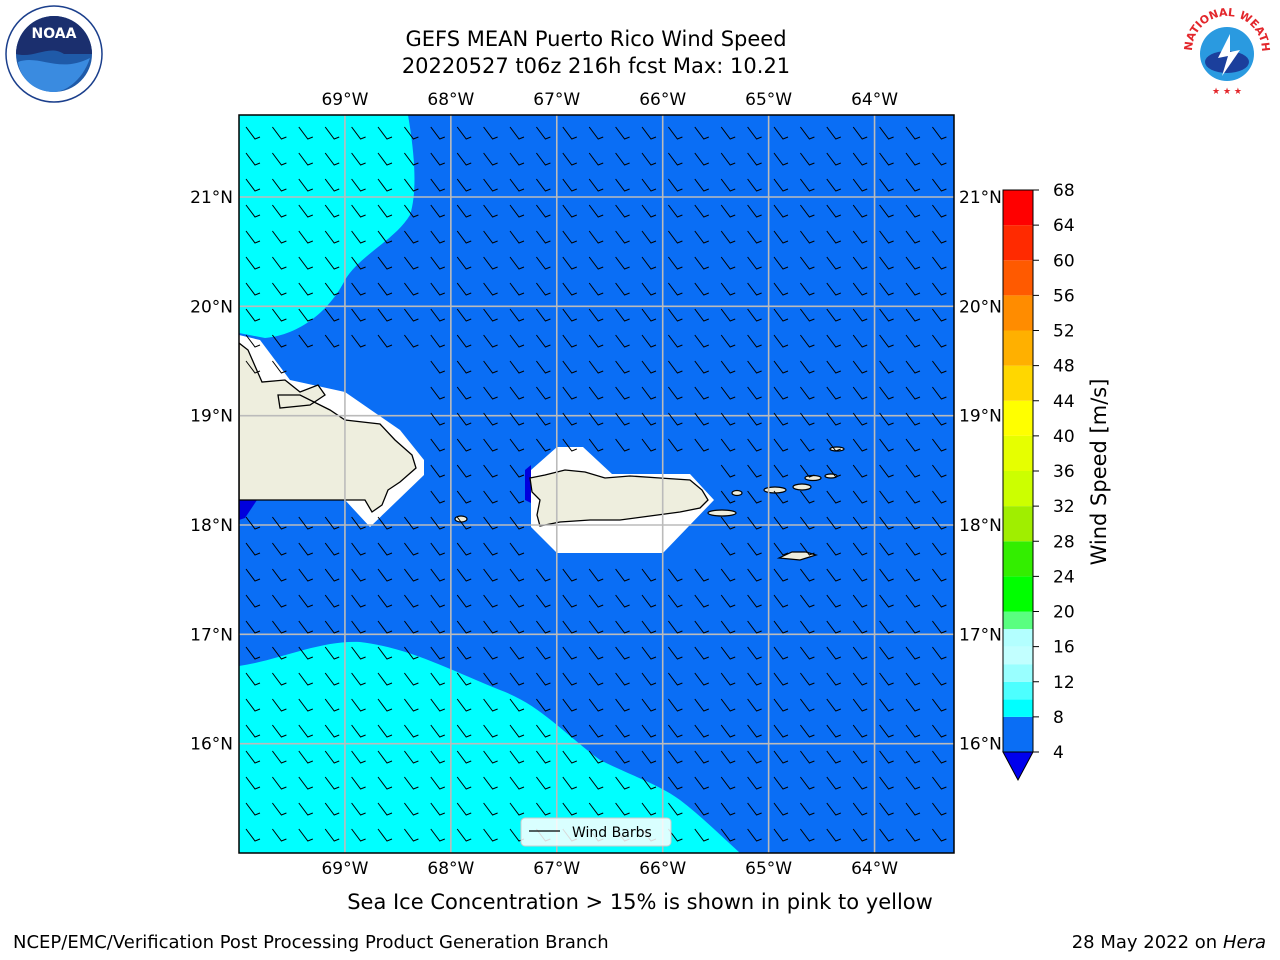  I want to click on colorbar-label: Wind Speed [m/s], so click(1099, 472).